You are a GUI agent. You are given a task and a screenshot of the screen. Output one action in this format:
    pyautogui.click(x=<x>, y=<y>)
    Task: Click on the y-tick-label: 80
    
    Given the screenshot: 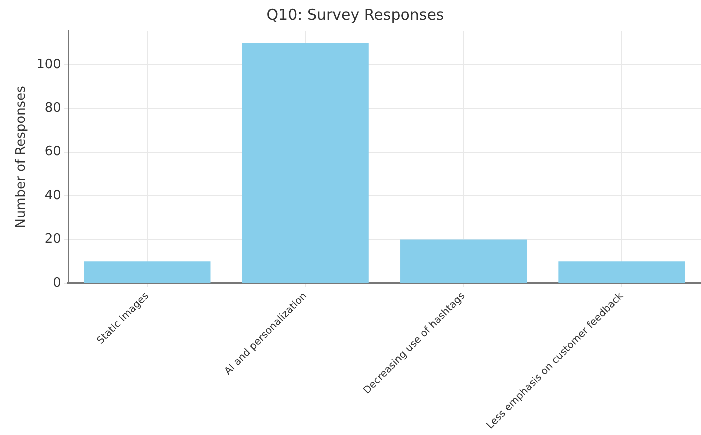 What is the action you would take?
    pyautogui.click(x=53, y=108)
    